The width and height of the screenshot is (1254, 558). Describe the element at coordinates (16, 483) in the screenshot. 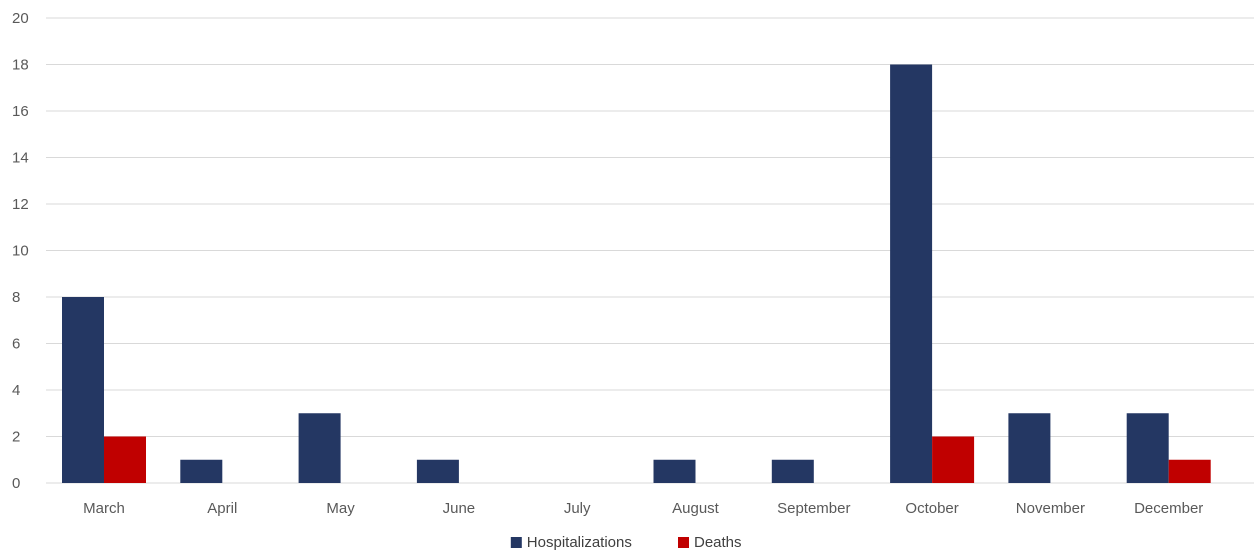

I see `y-tick-label: 0` at that location.